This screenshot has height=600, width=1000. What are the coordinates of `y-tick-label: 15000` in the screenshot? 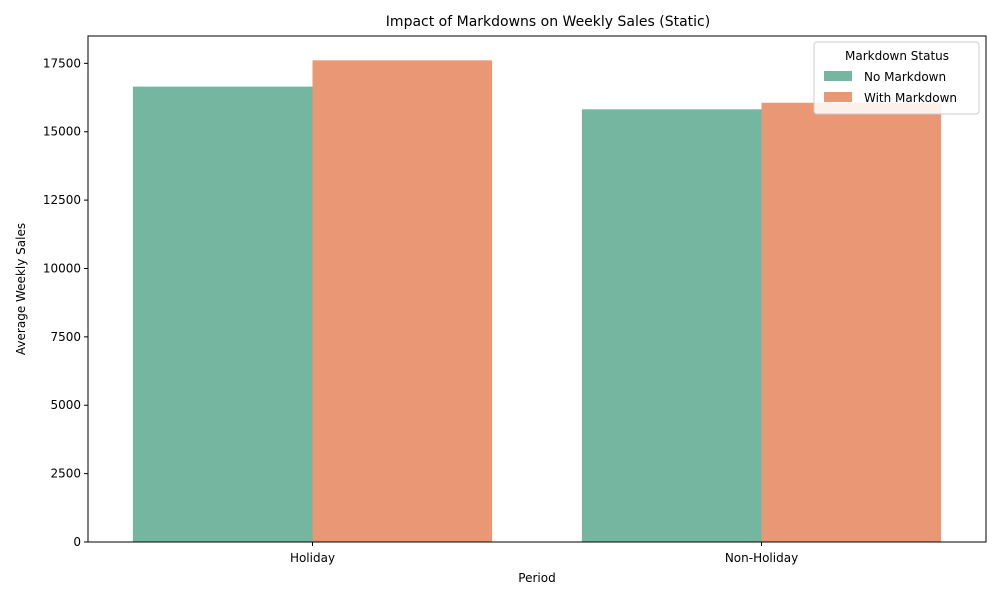 It's located at (62, 132).